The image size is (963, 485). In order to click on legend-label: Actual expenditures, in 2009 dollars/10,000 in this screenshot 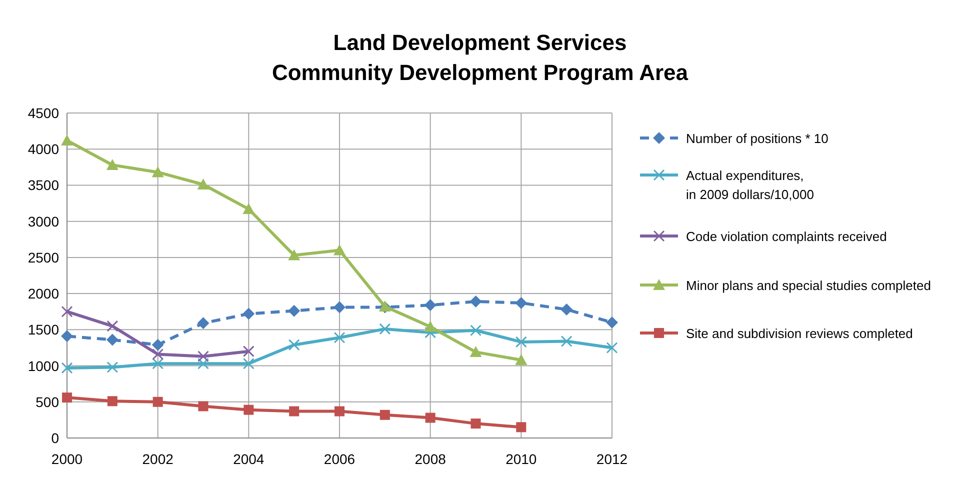, I will do `click(750, 185)`.